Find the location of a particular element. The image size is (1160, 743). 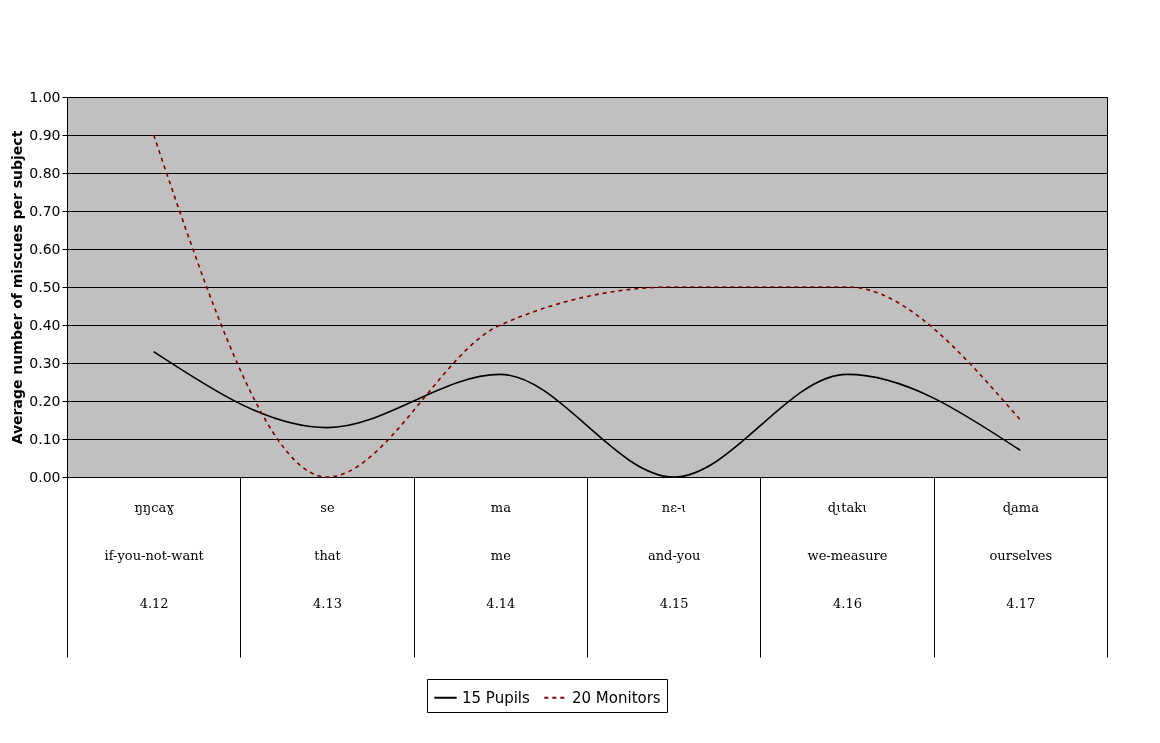

y-tick-label: 0.80 is located at coordinates (45, 172).